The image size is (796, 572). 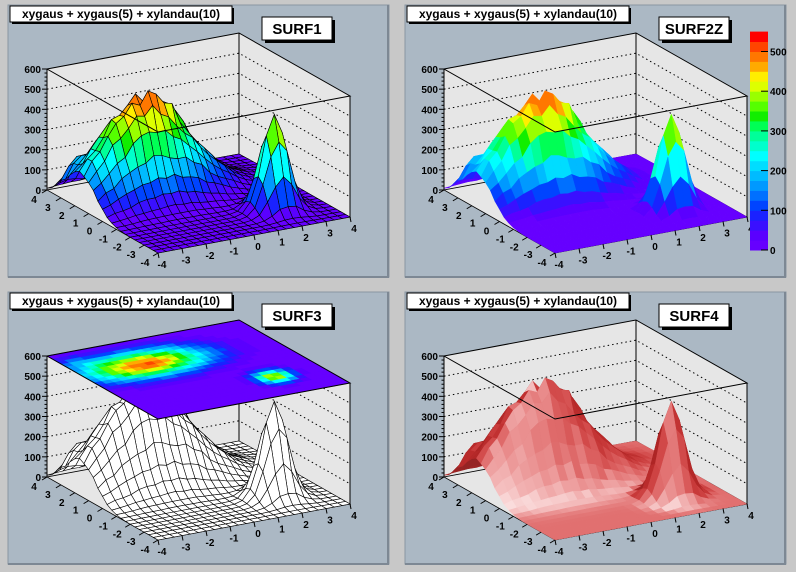 I want to click on z-tick-label: 400, so click(x=32, y=397).